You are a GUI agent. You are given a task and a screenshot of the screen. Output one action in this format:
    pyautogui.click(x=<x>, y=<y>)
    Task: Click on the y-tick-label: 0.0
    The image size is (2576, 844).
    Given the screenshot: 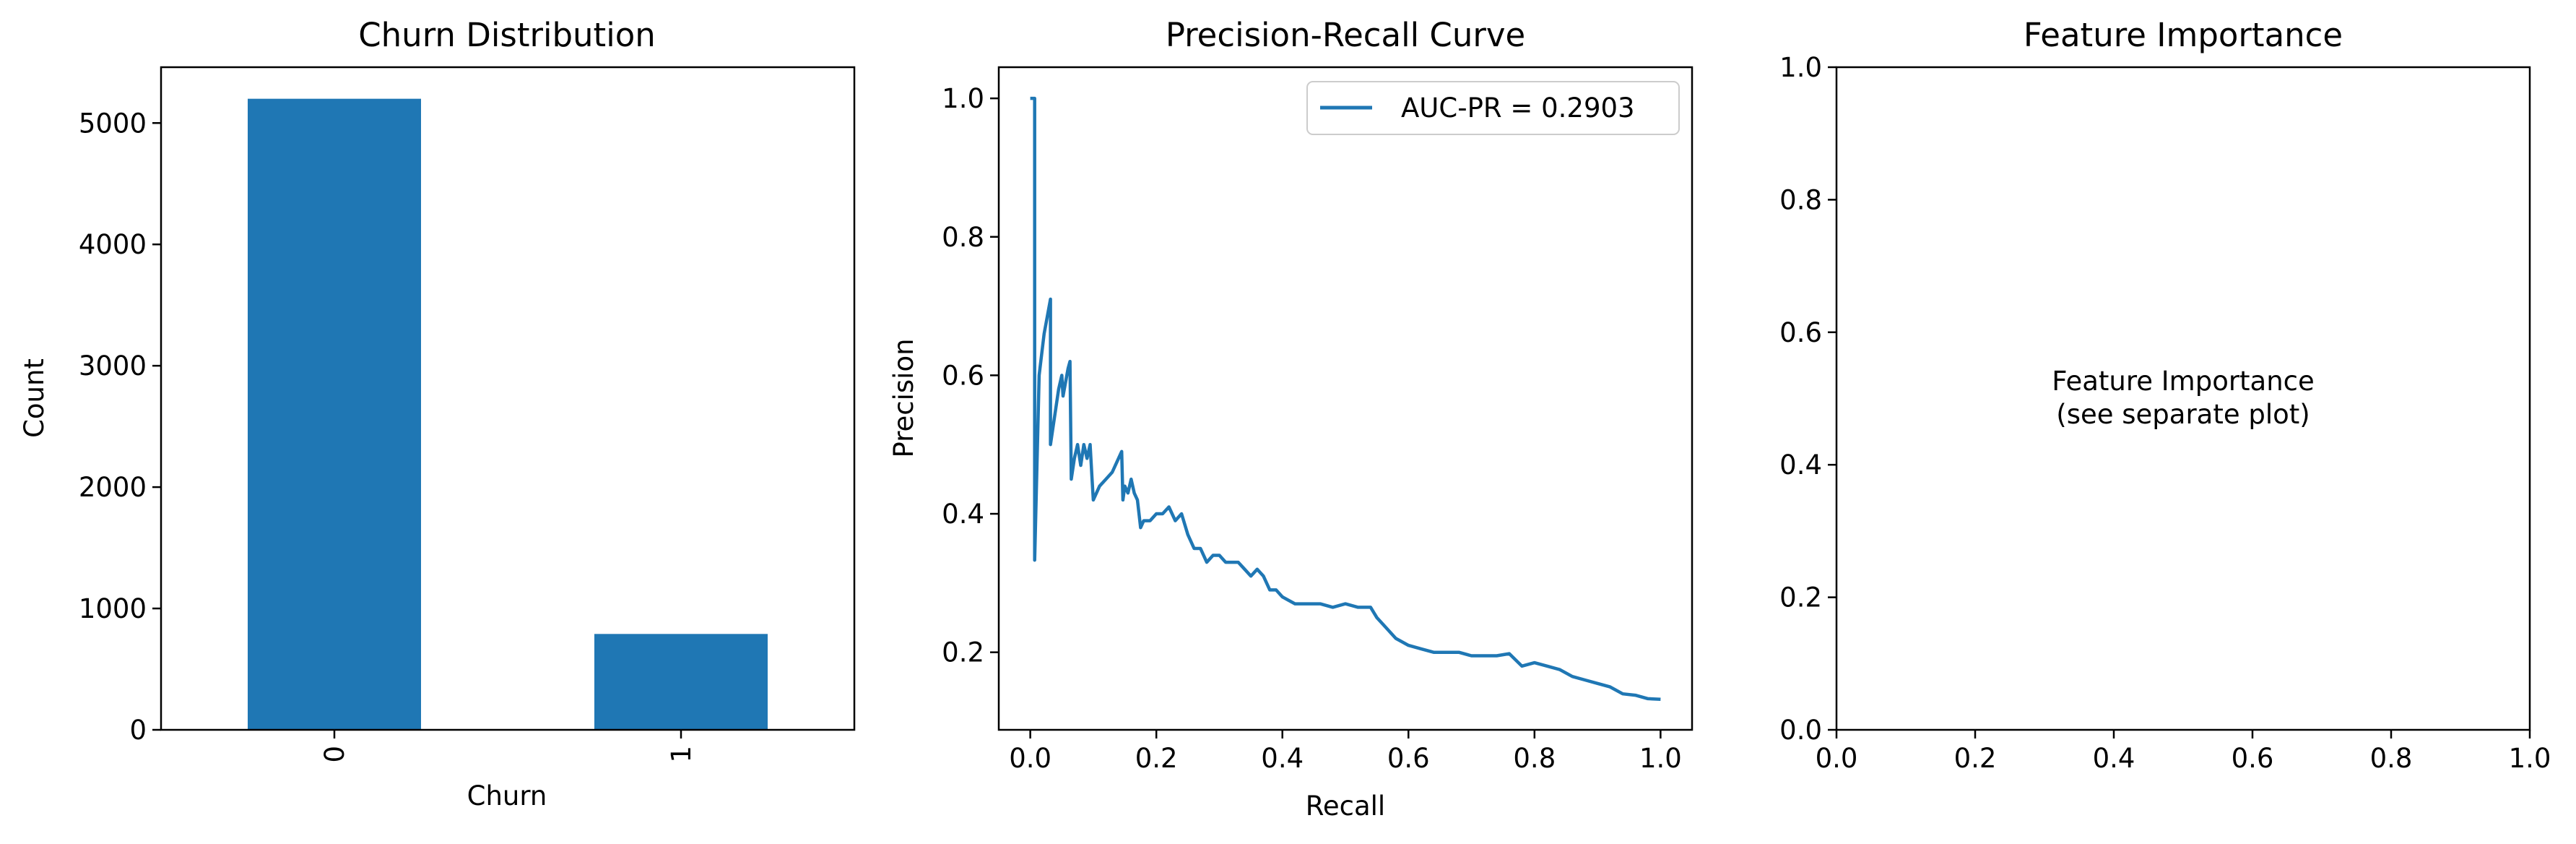 What is the action you would take?
    pyautogui.click(x=1800, y=730)
    